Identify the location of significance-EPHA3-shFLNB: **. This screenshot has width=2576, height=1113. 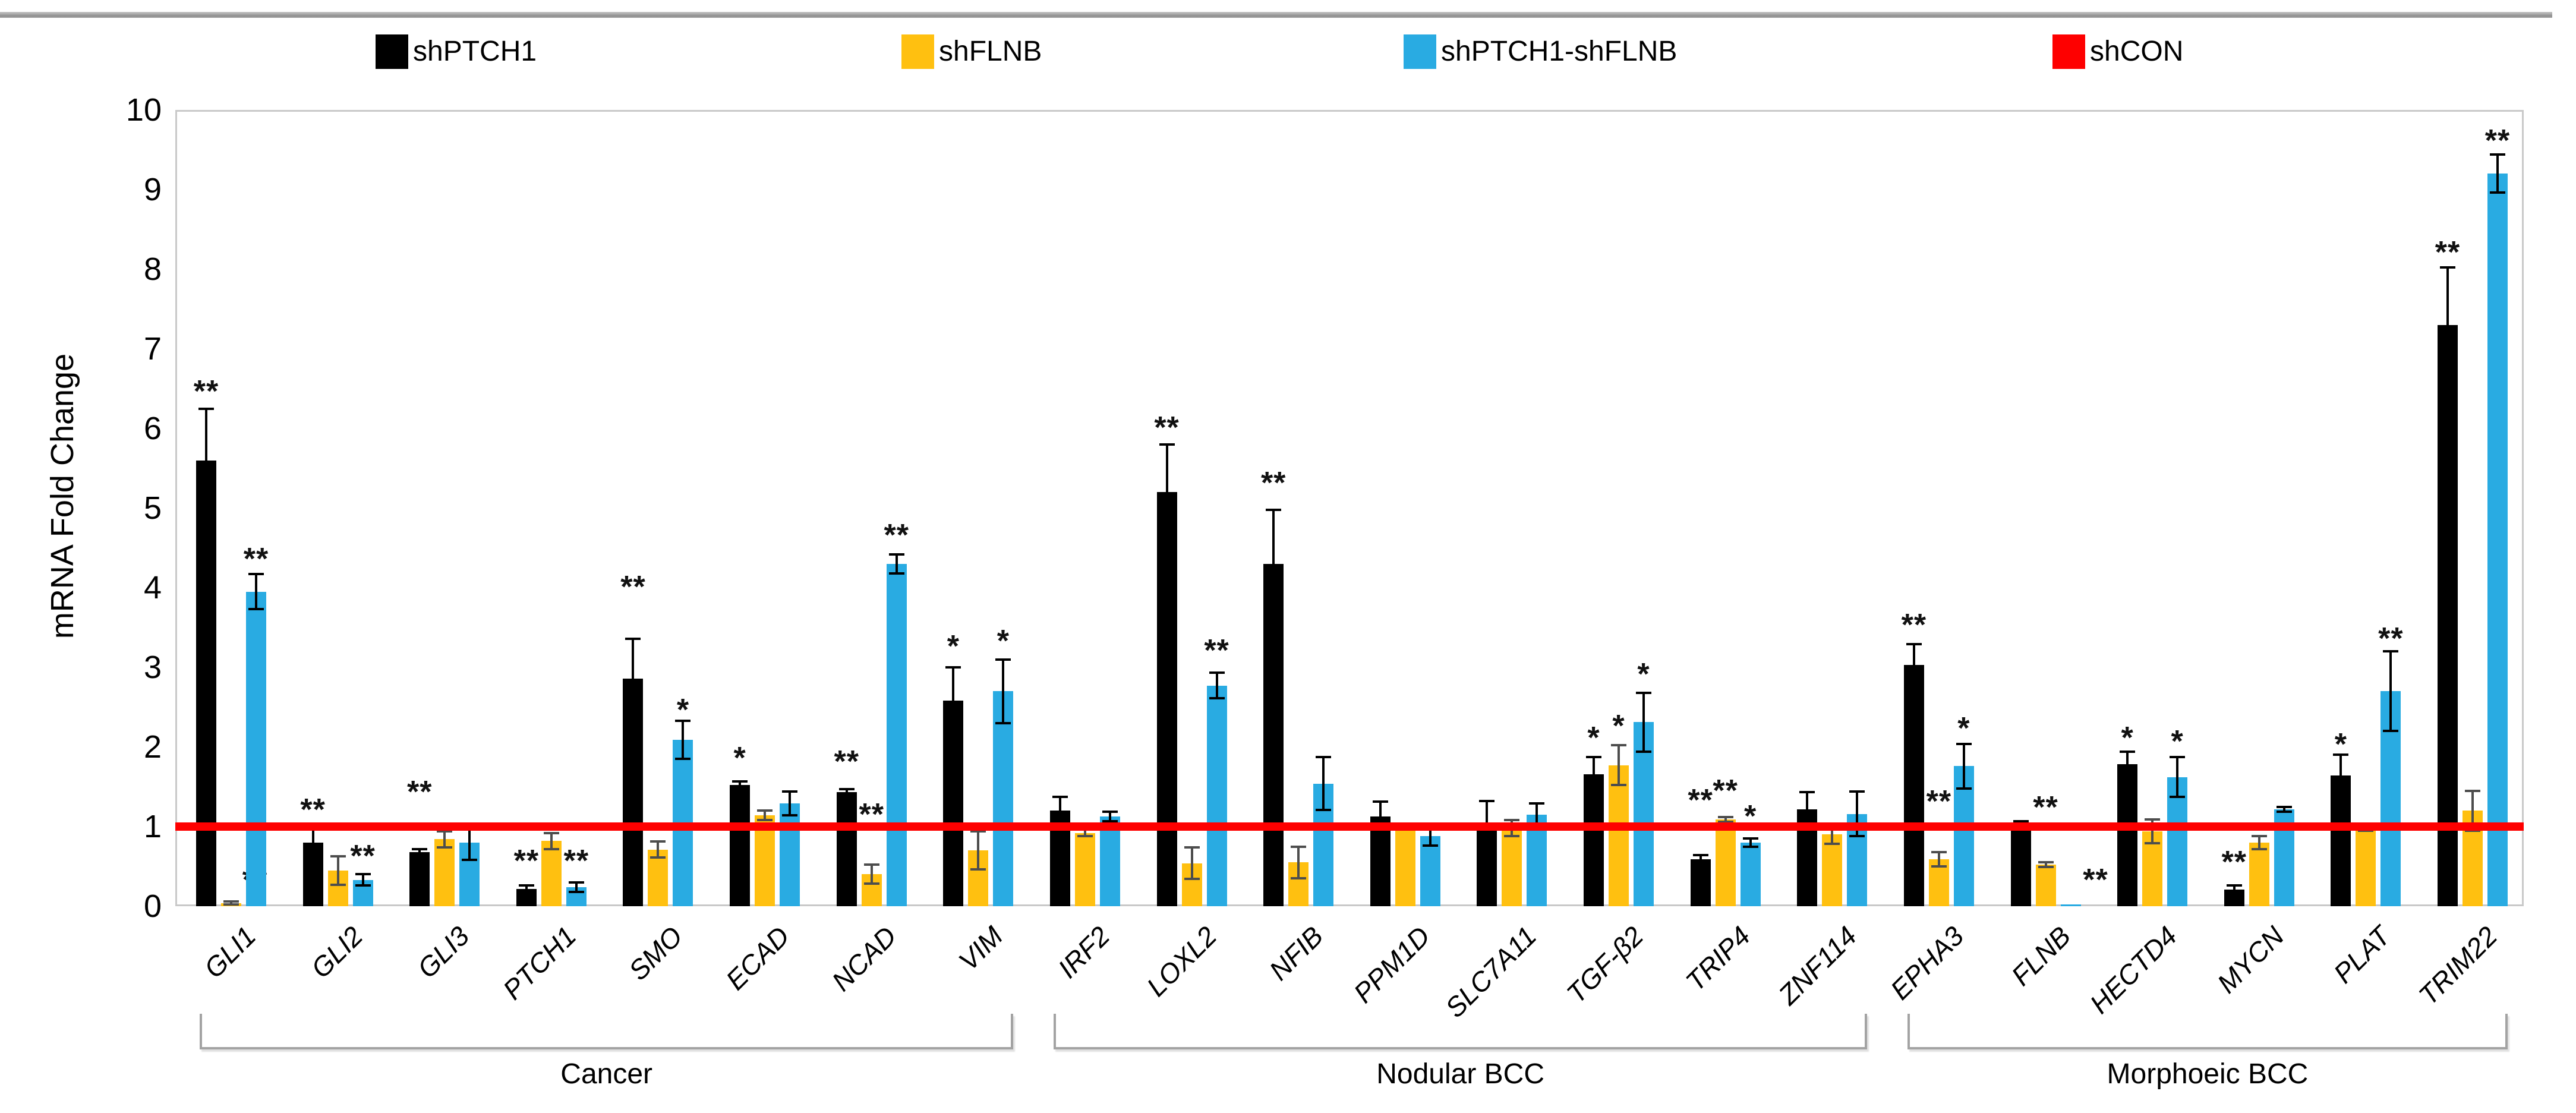
(1939, 801).